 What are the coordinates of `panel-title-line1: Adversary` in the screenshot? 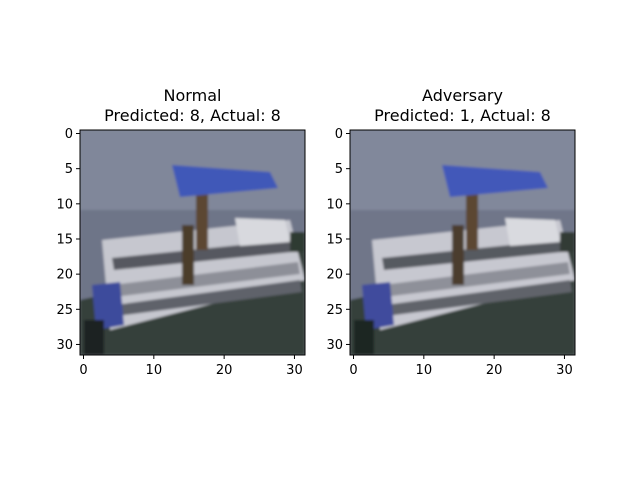 It's located at (462, 95).